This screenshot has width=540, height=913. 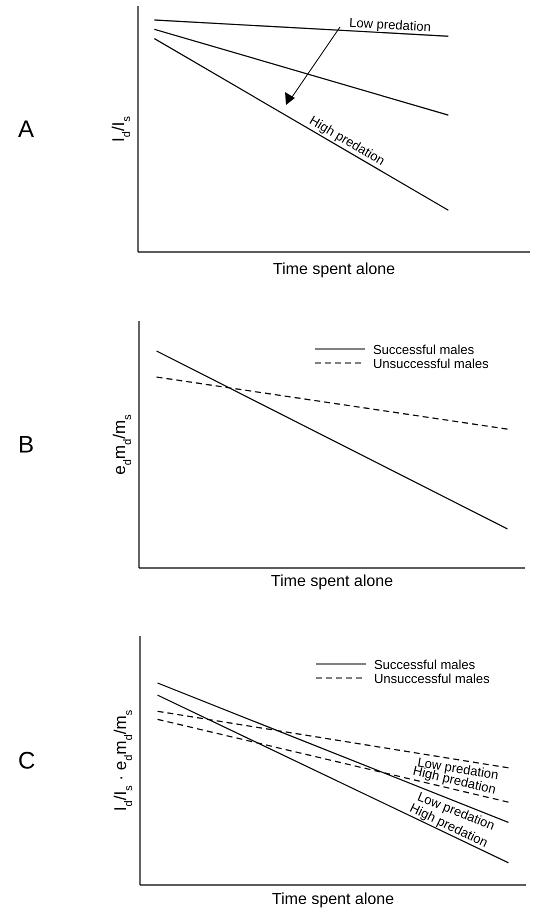 What do you see at coordinates (27, 761) in the screenshot?
I see `text: C` at bounding box center [27, 761].